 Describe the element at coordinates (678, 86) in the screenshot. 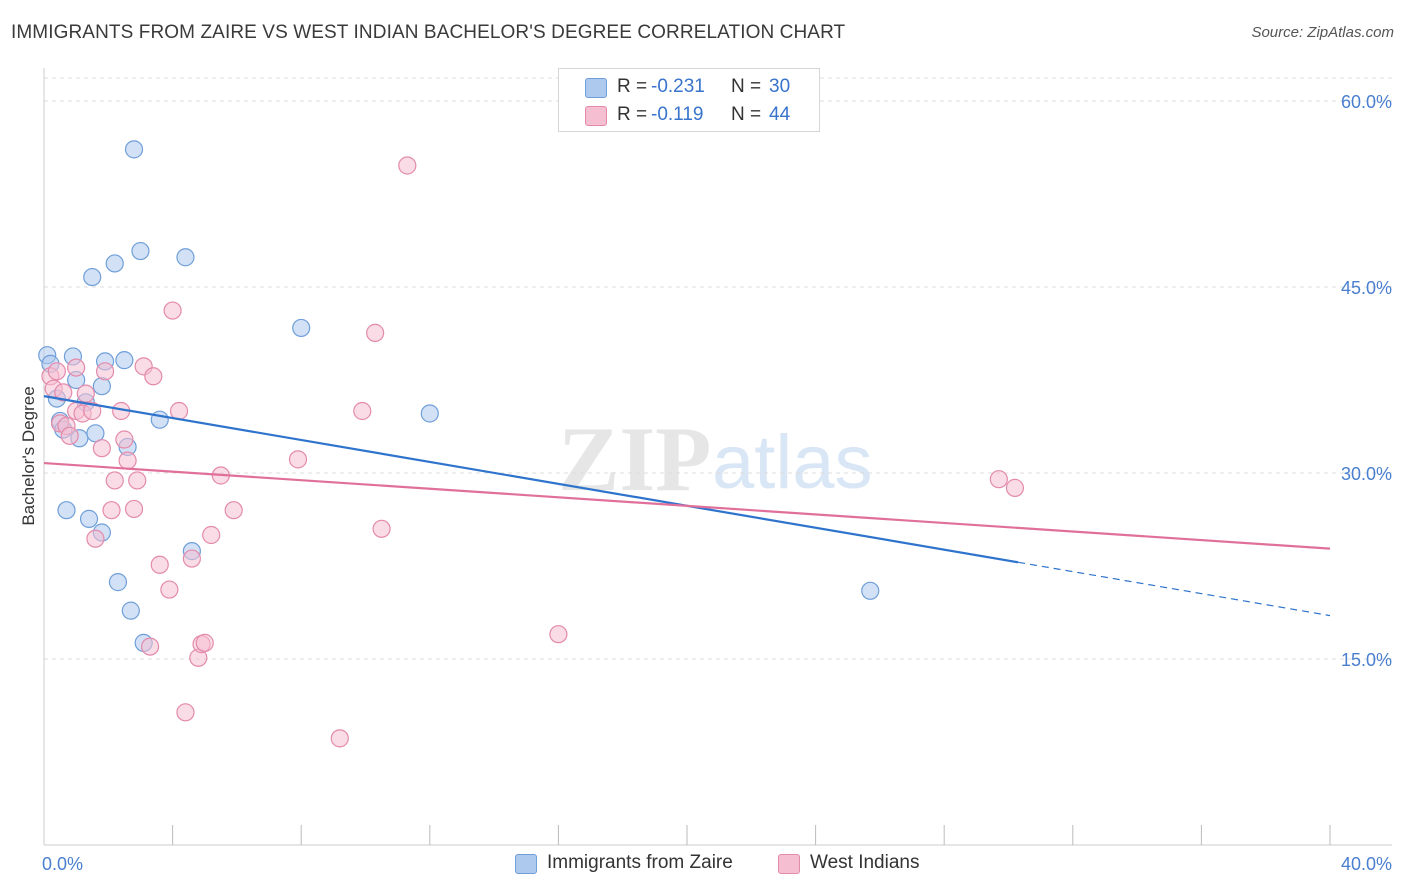

I see `r-value-zaire: -0.231` at that location.